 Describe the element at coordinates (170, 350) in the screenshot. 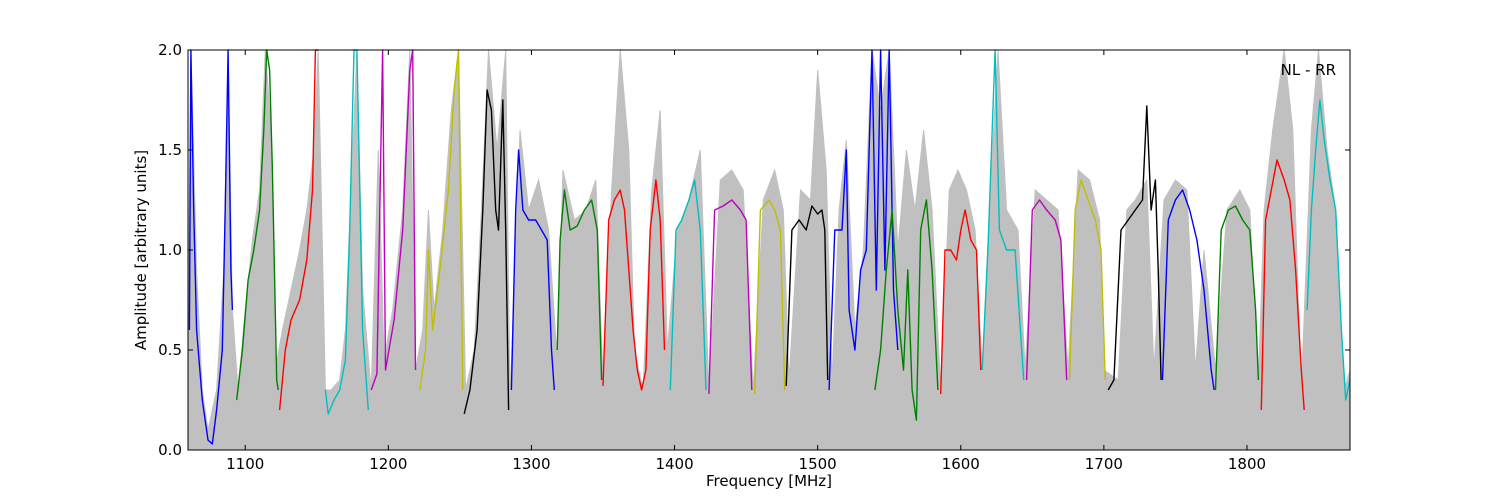

I see `y-tick-label: 0.5` at that location.